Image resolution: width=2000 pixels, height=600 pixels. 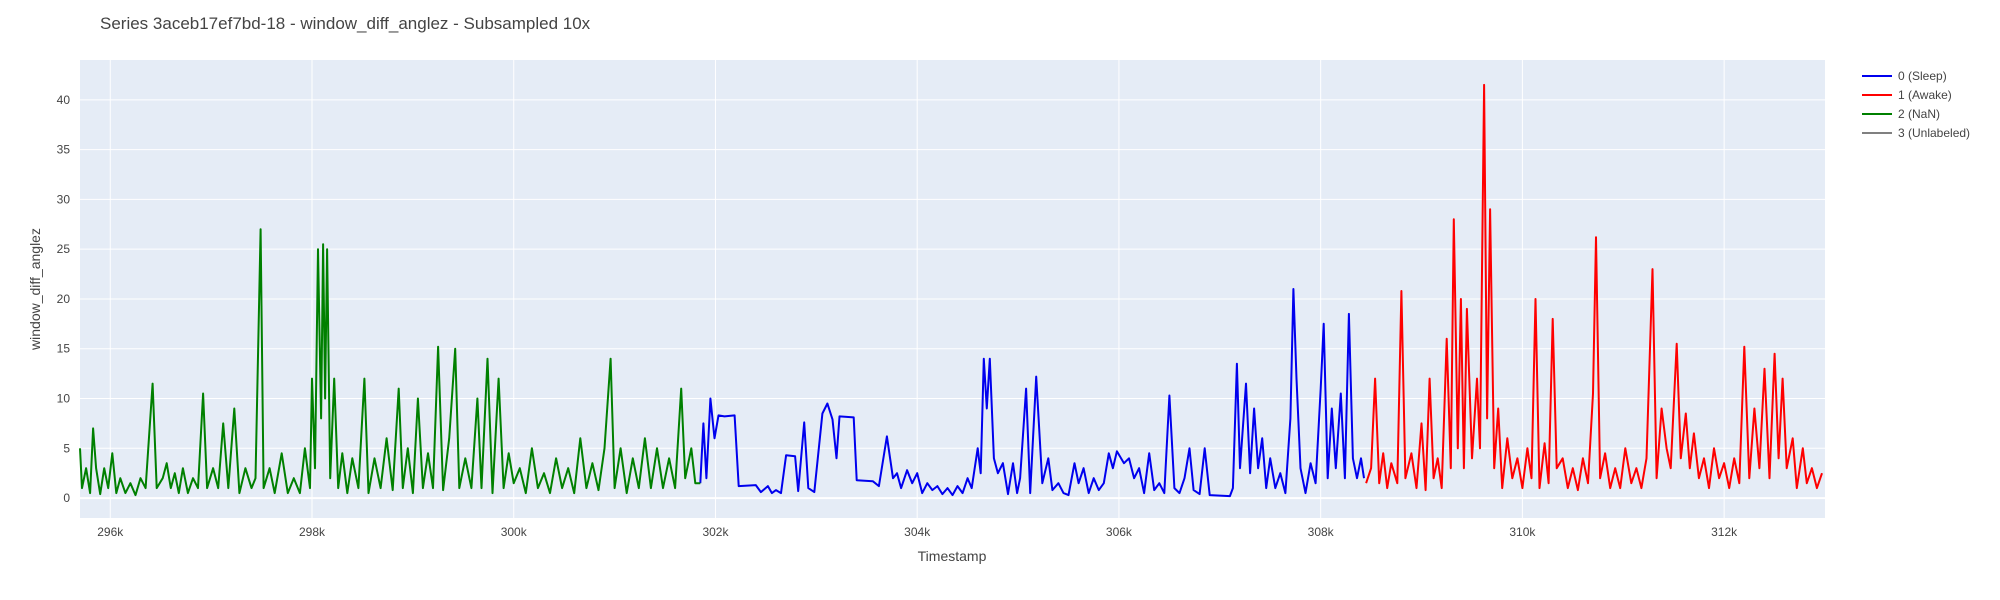 What do you see at coordinates (110, 532) in the screenshot?
I see `x-tick-label: 296k` at bounding box center [110, 532].